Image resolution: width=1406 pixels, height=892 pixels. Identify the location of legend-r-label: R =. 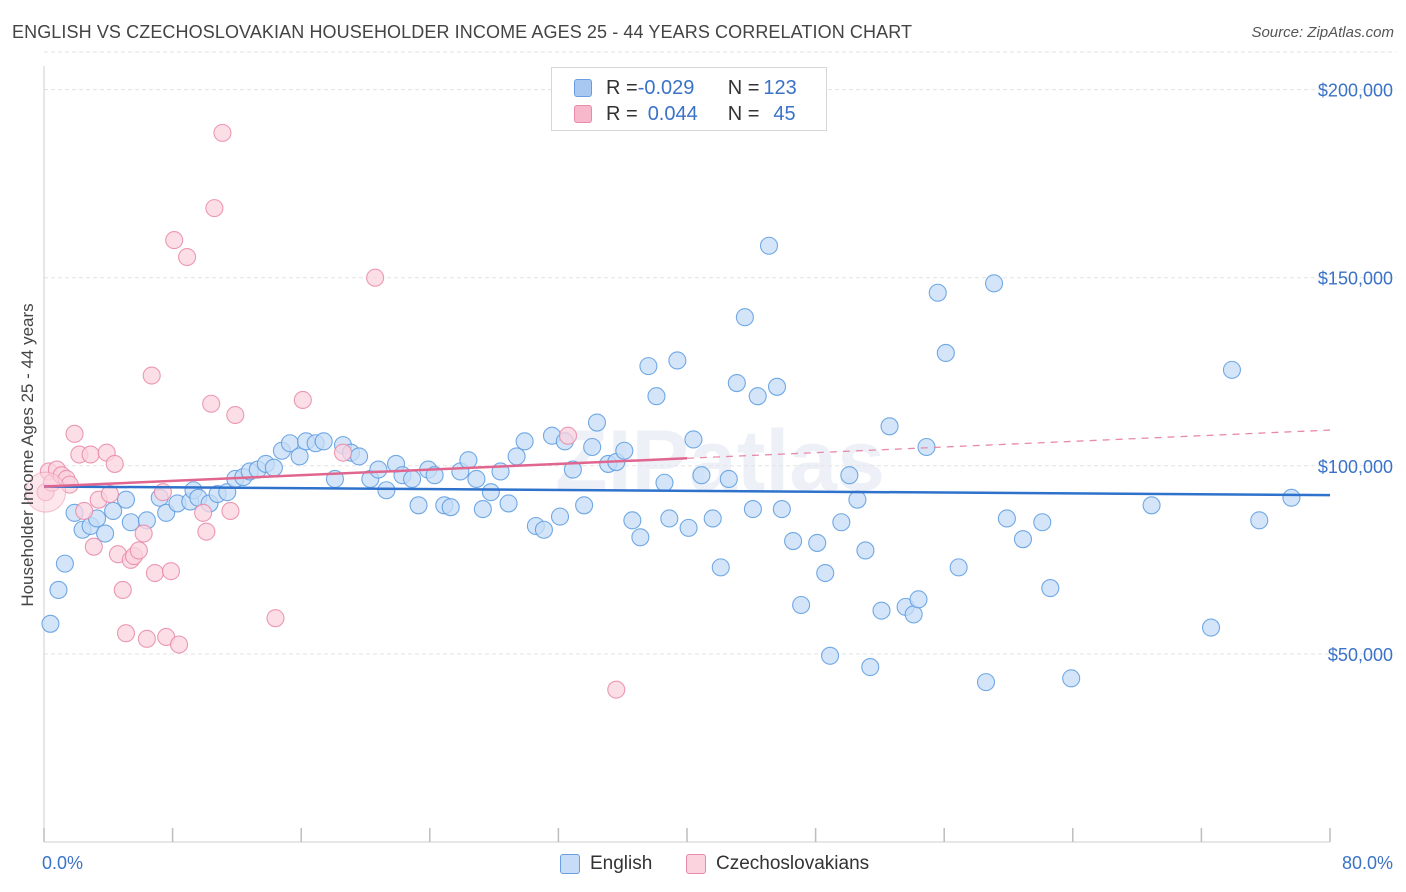
(622, 87).